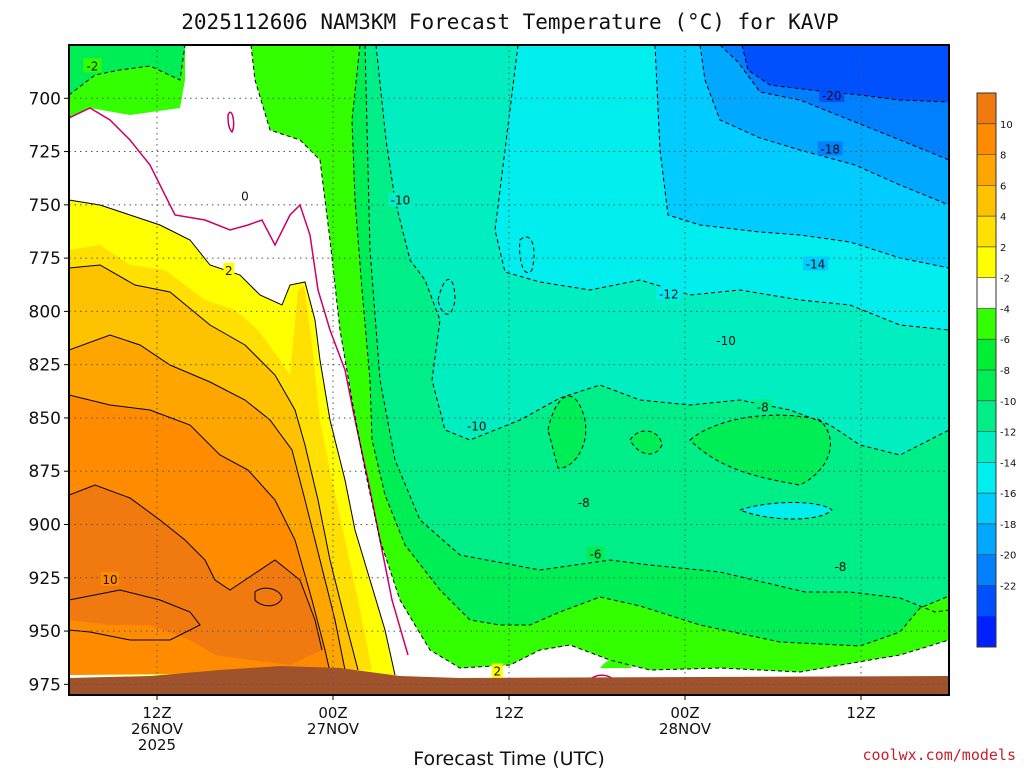  What do you see at coordinates (1008, 525) in the screenshot?
I see `colorbar-label: -18` at bounding box center [1008, 525].